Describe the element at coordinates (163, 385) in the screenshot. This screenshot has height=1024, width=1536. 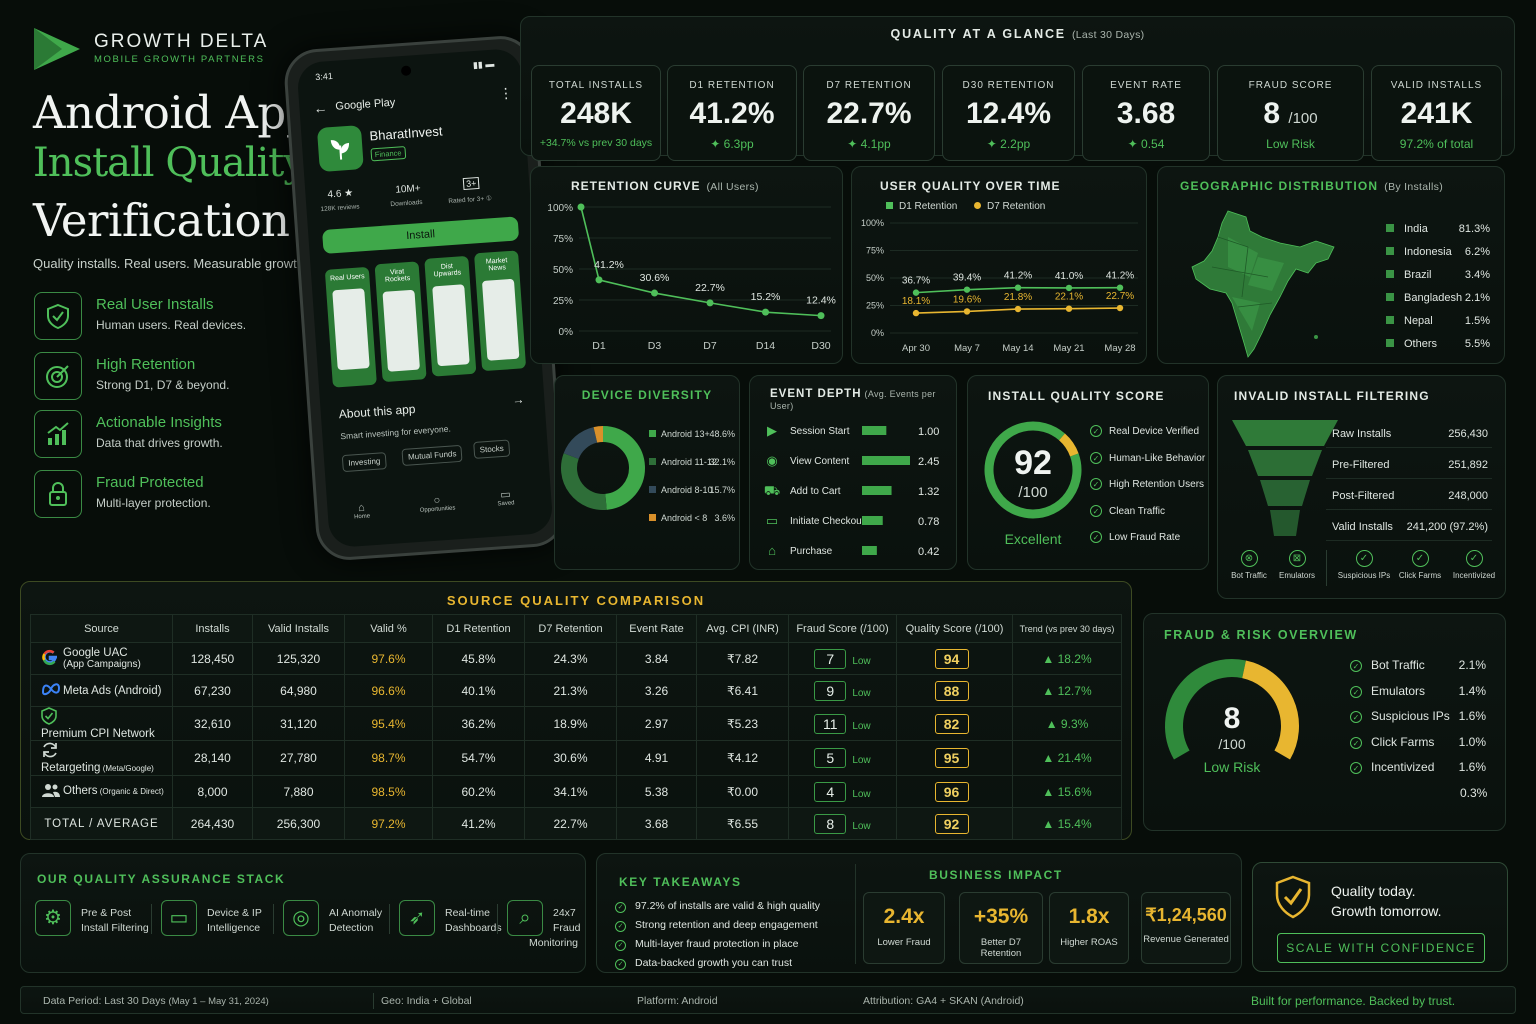
I see `feature-sub: Strong D1, D7 & beyond.` at that location.